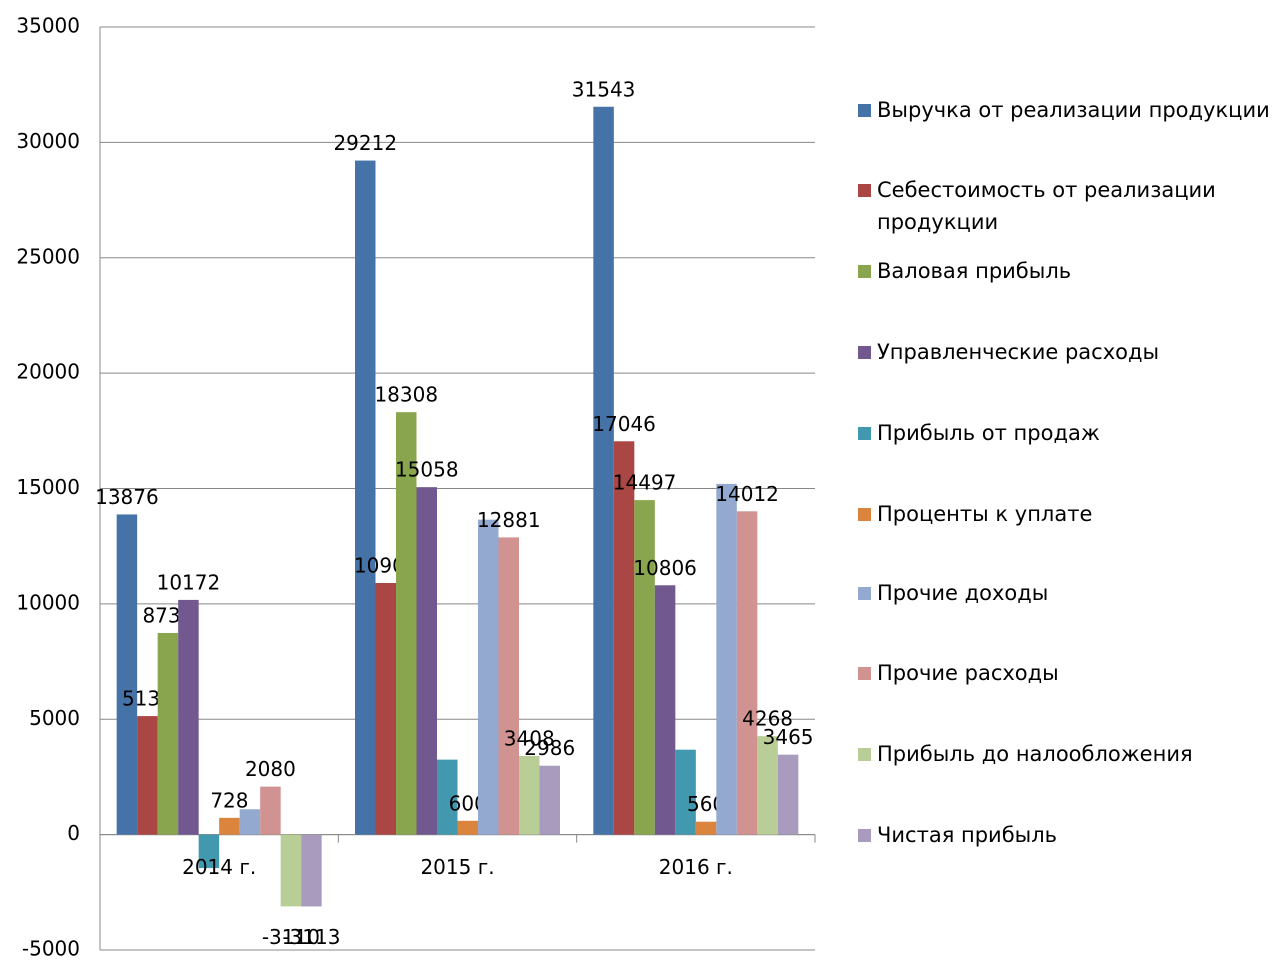  I want to click on legend-item: Проценты к уплате, so click(1065, 514).